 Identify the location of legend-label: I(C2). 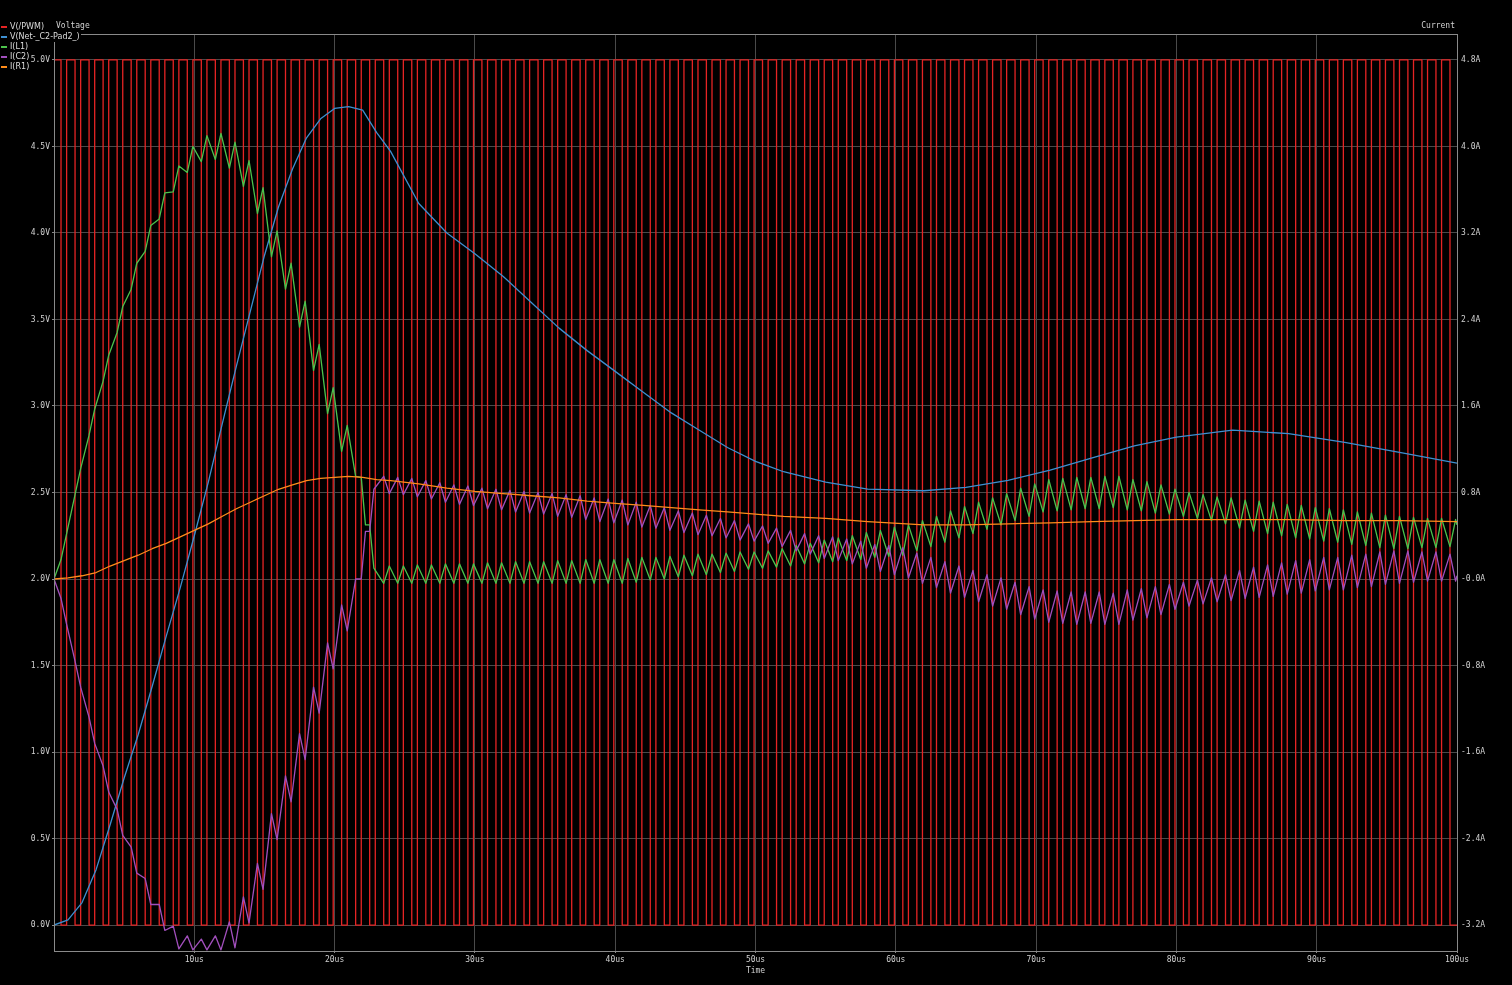
(20, 57).